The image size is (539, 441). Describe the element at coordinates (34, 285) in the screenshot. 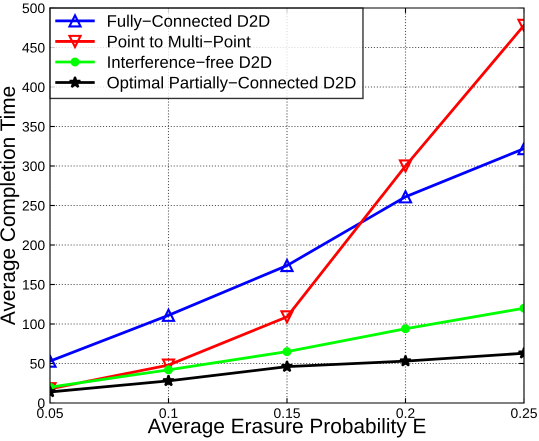

I see `y-tick-label: 150` at that location.